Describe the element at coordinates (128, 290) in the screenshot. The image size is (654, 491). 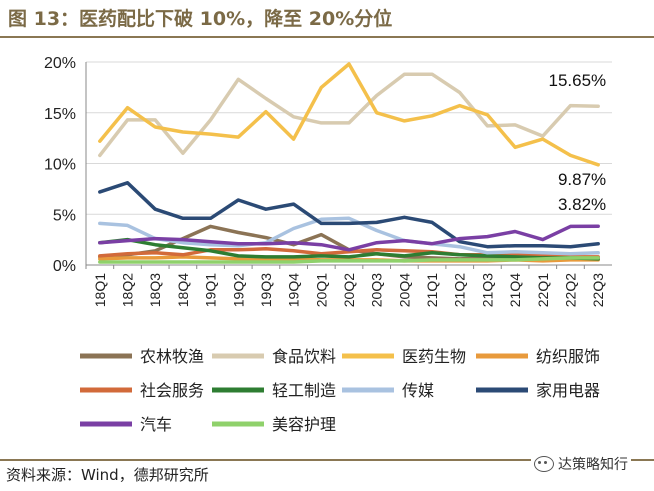
I see `x-tick-label: 18Q2` at that location.